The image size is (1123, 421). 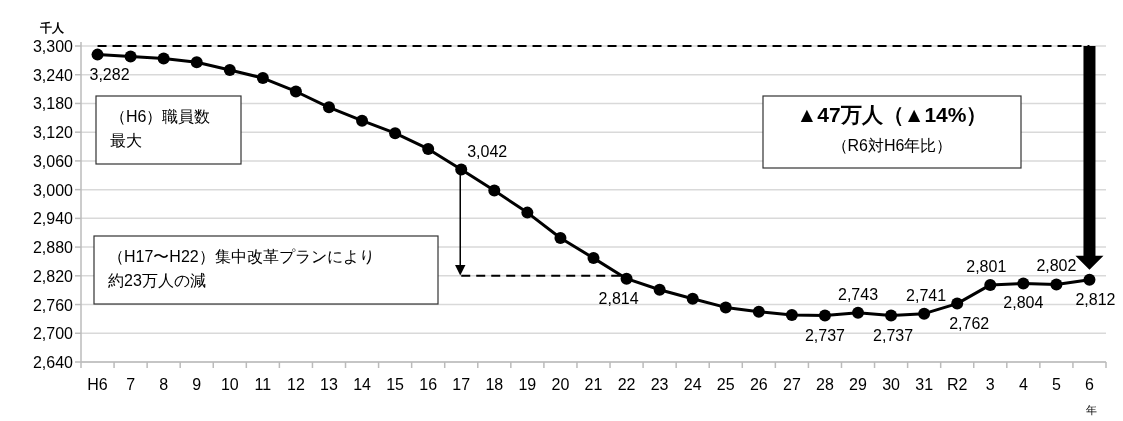 I want to click on x-tick-label: 23, so click(x=659, y=384).